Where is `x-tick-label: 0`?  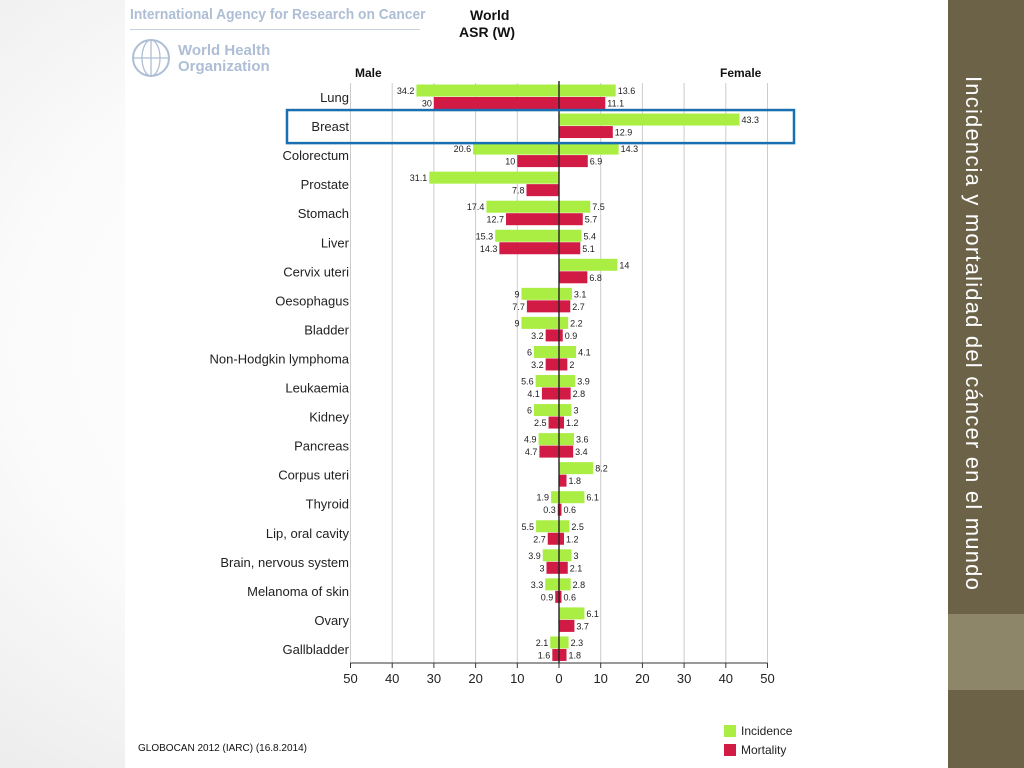
x-tick-label: 0 is located at coordinates (558, 678).